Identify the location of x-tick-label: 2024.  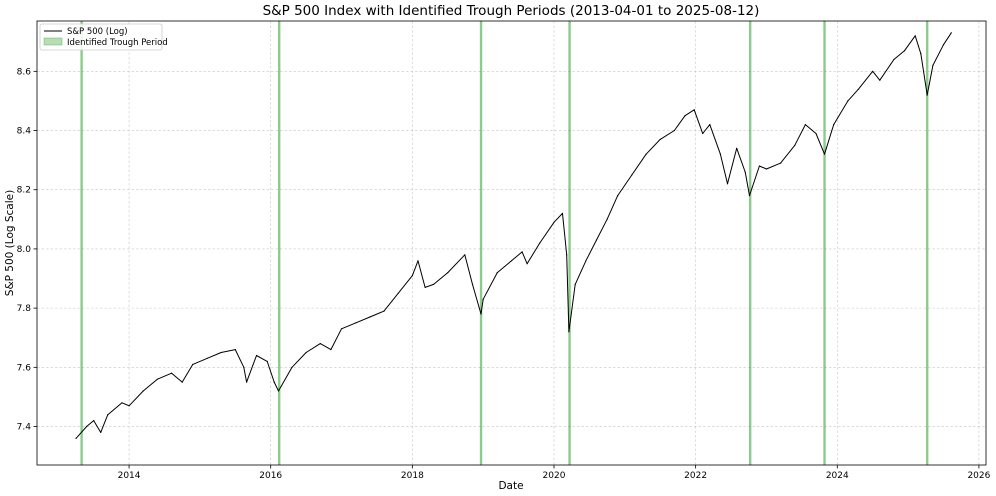
(837, 476).